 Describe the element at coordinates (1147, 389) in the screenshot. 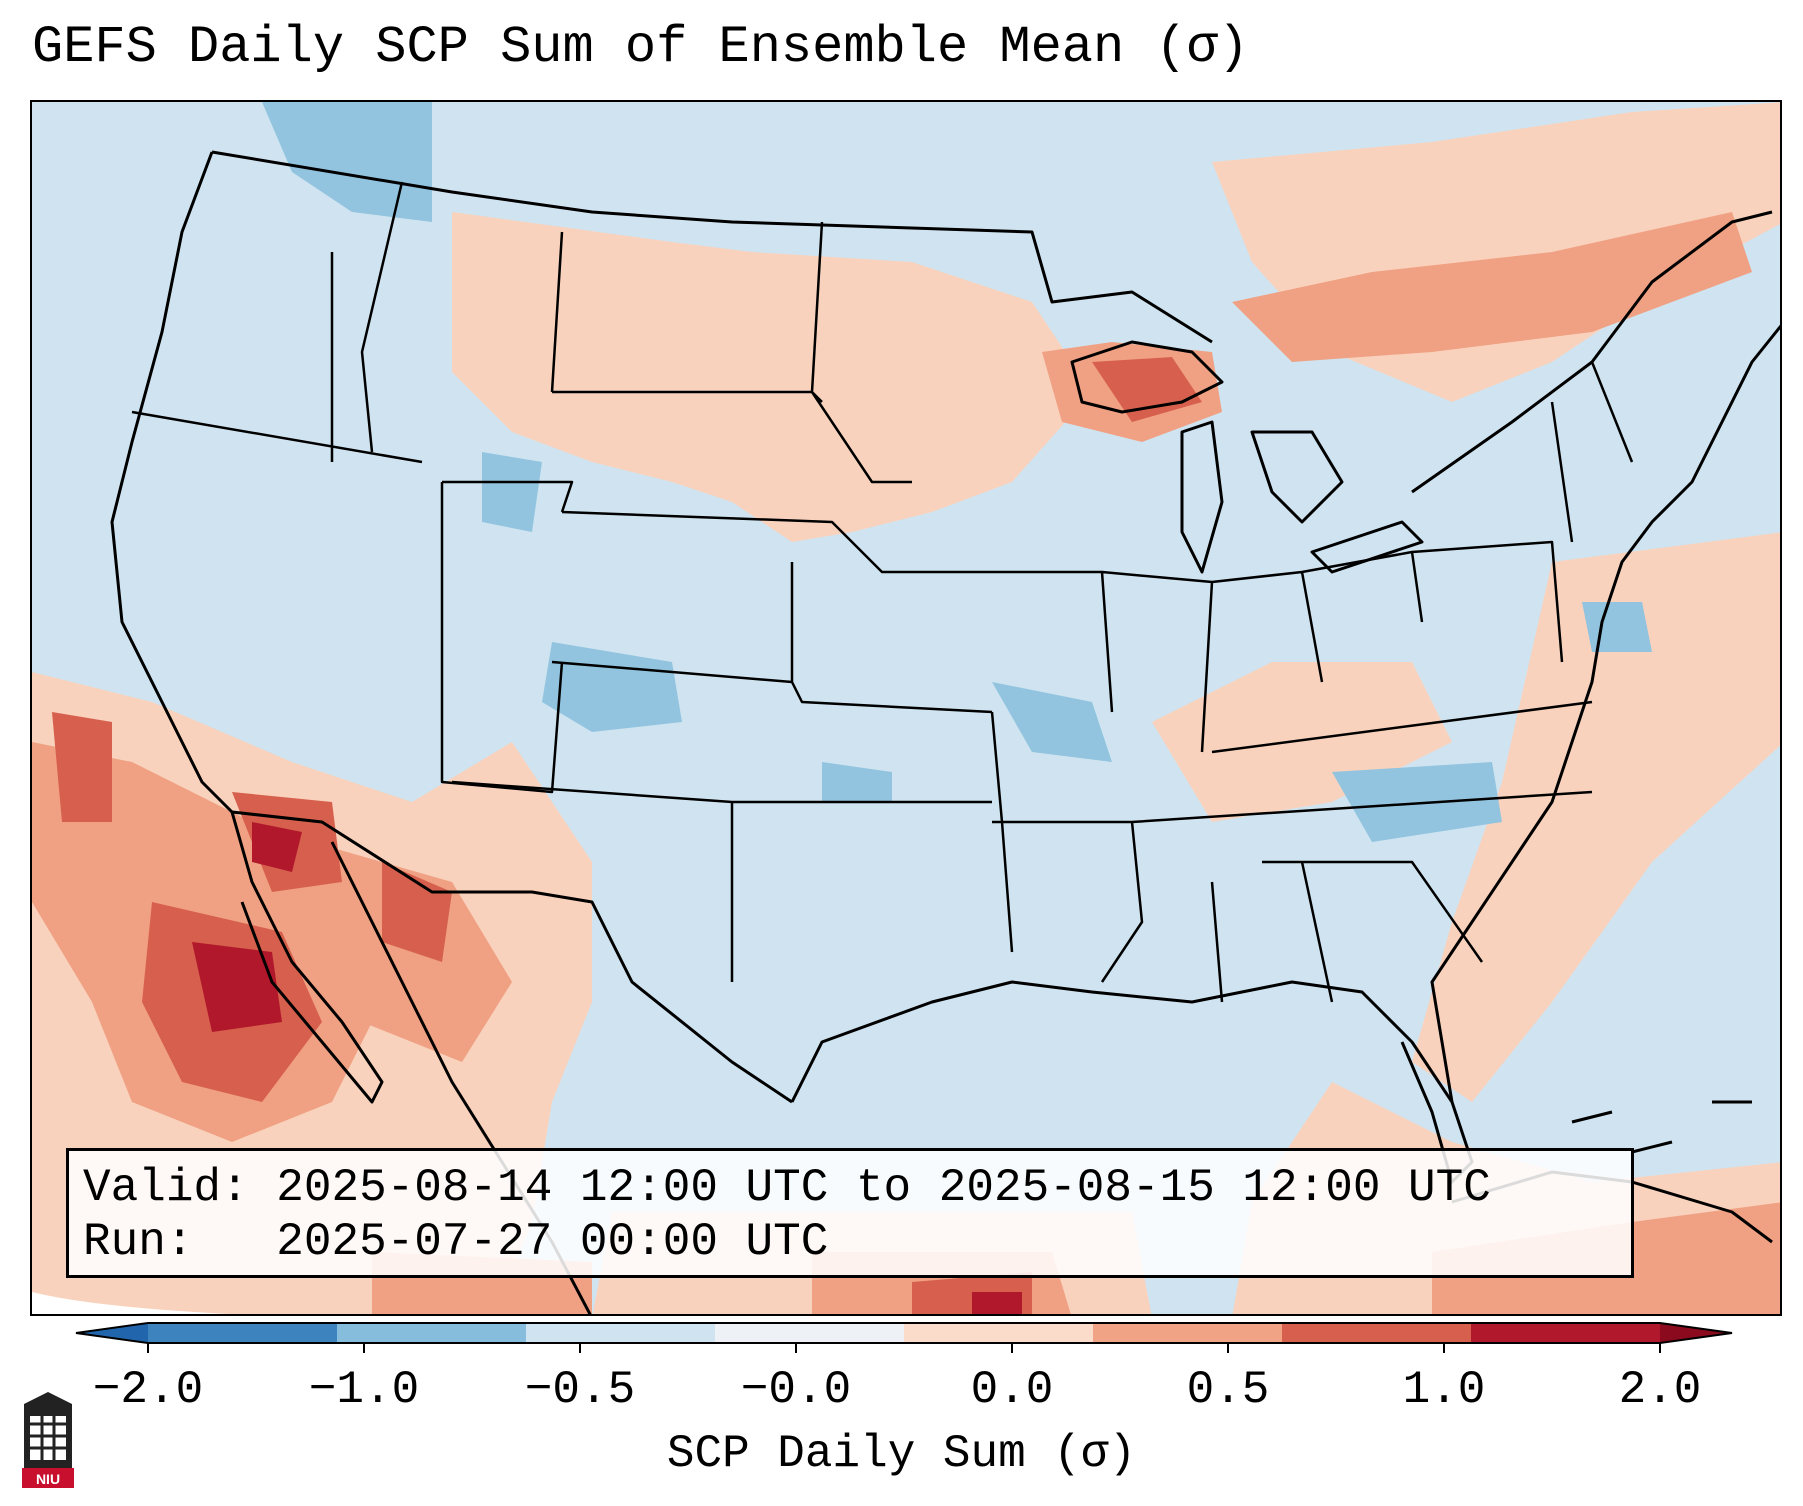

I see `anomaly-region-superior-core` at that location.